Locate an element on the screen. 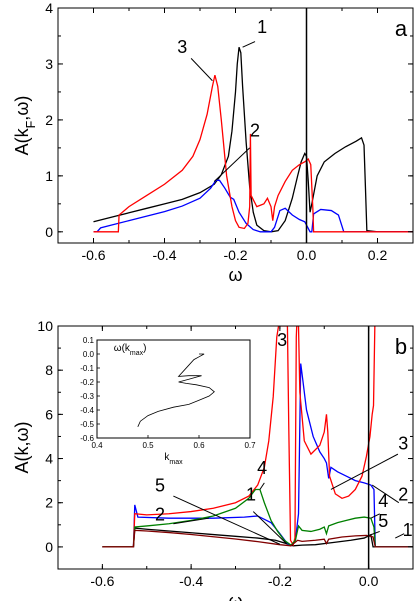 The height and width of the screenshot is (601, 415). inset-ytick-label: -0.5 is located at coordinates (87, 424).